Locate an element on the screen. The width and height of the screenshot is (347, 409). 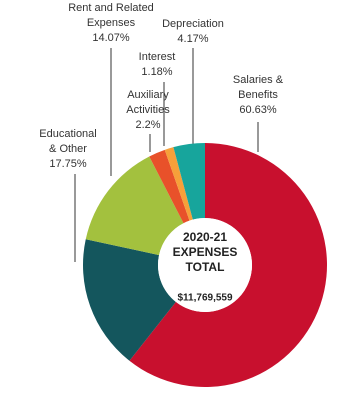
center-title: EXPENSES is located at coordinates (205, 252).